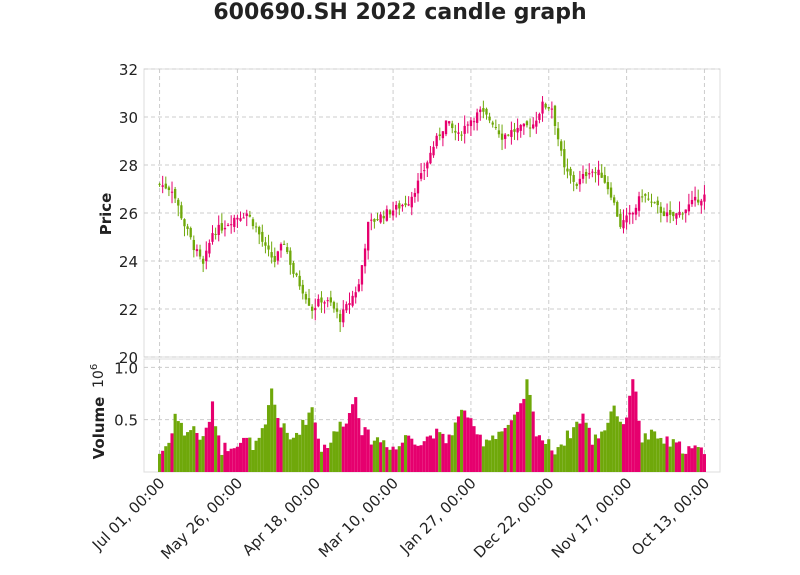 This screenshot has width=800, height=575. I want to click on price-tick-label: 24, so click(128, 262).